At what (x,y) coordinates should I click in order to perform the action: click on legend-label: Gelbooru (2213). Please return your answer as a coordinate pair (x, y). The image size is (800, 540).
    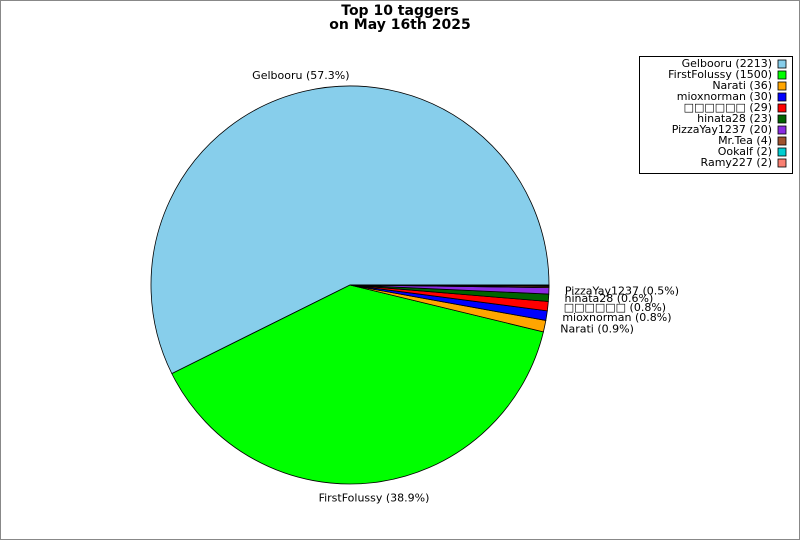
    Looking at the image, I should click on (727, 63).